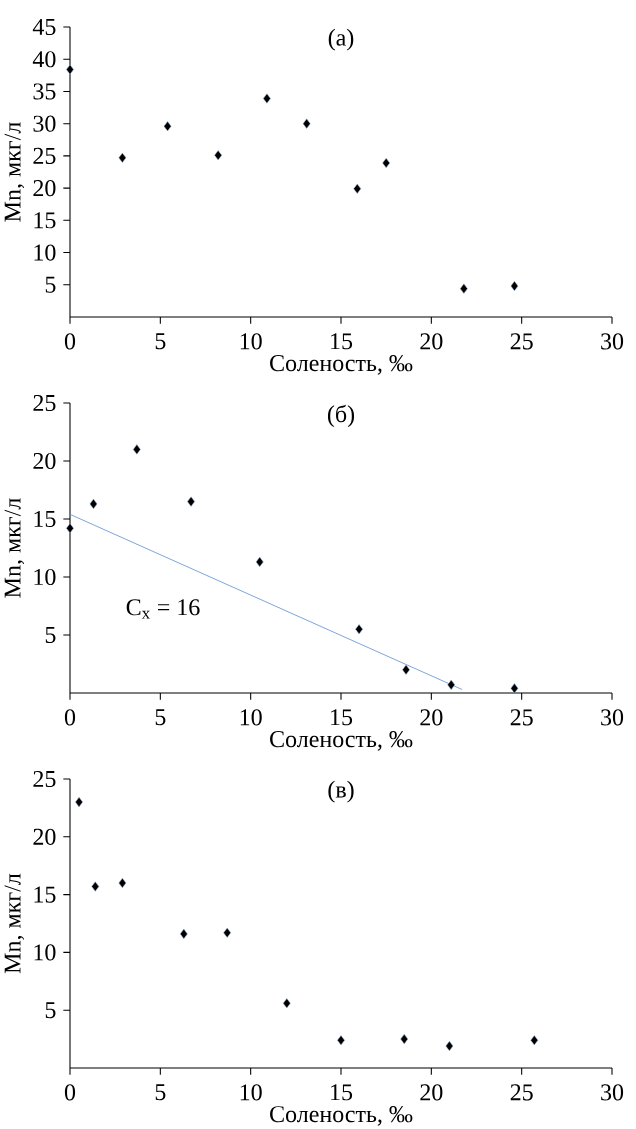  What do you see at coordinates (44, 27) in the screenshot?
I see `y-tick-label: 45` at bounding box center [44, 27].